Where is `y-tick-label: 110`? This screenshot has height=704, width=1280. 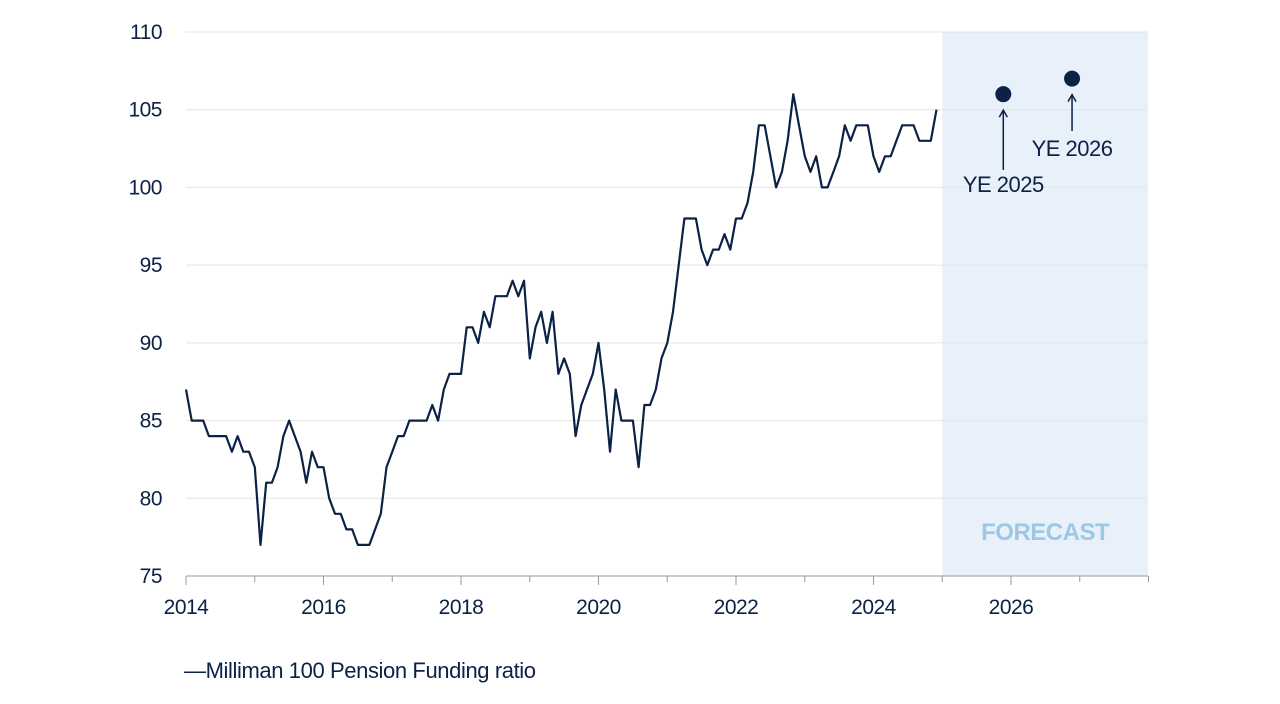
y-tick-label: 110 is located at coordinates (146, 32).